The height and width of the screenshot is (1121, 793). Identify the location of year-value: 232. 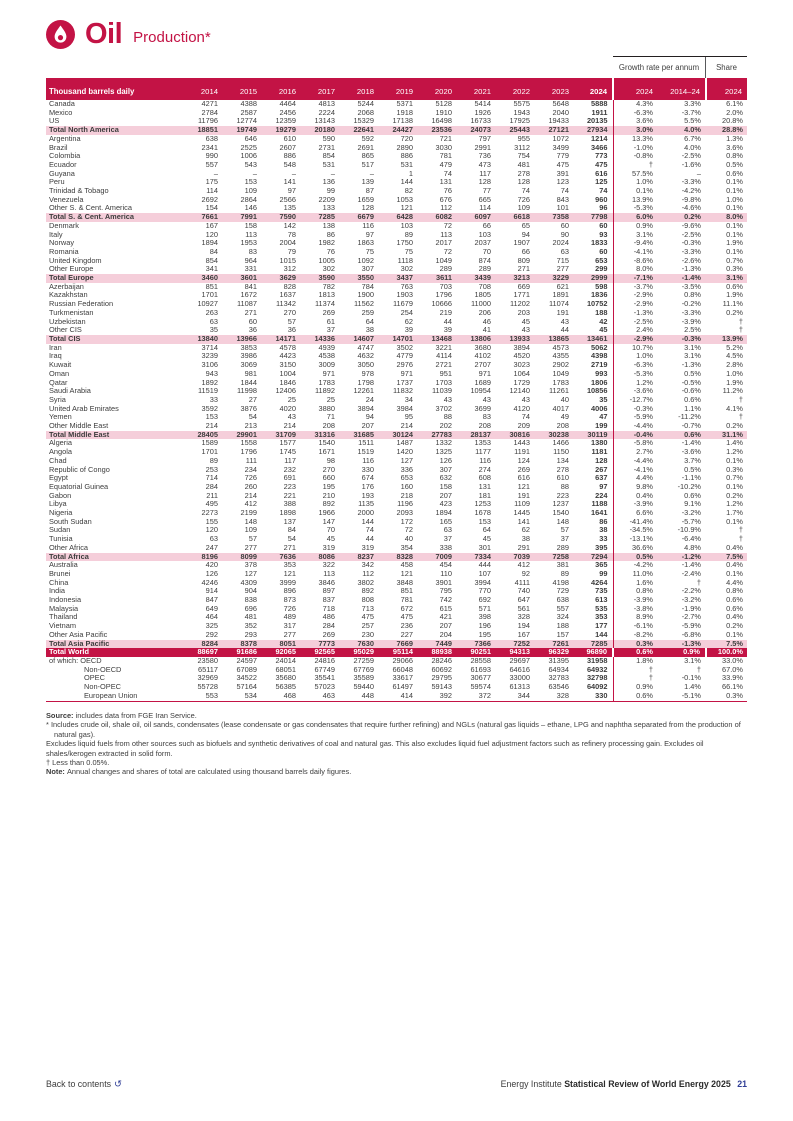
(289, 469).